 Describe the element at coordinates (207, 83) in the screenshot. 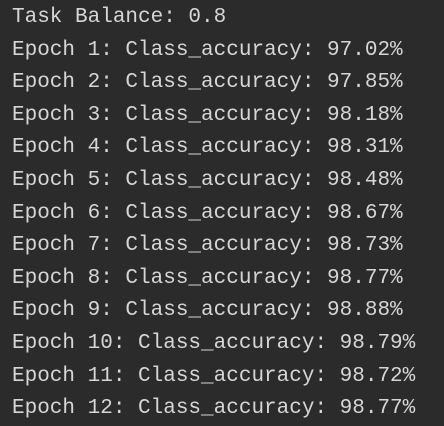

I see `console-line: Epoch 2: Class_accuracy: 97.85%` at that location.